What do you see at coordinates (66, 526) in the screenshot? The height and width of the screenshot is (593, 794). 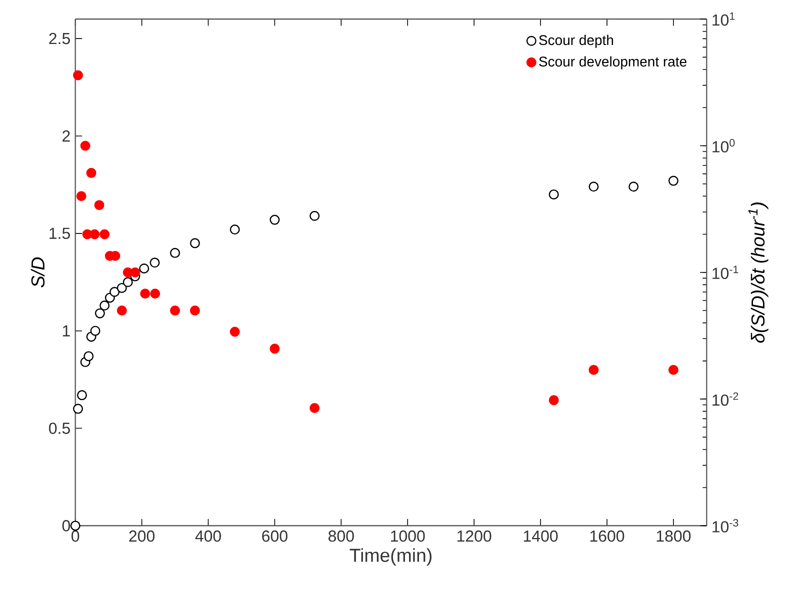 I see `y-tick-label: 0` at bounding box center [66, 526].